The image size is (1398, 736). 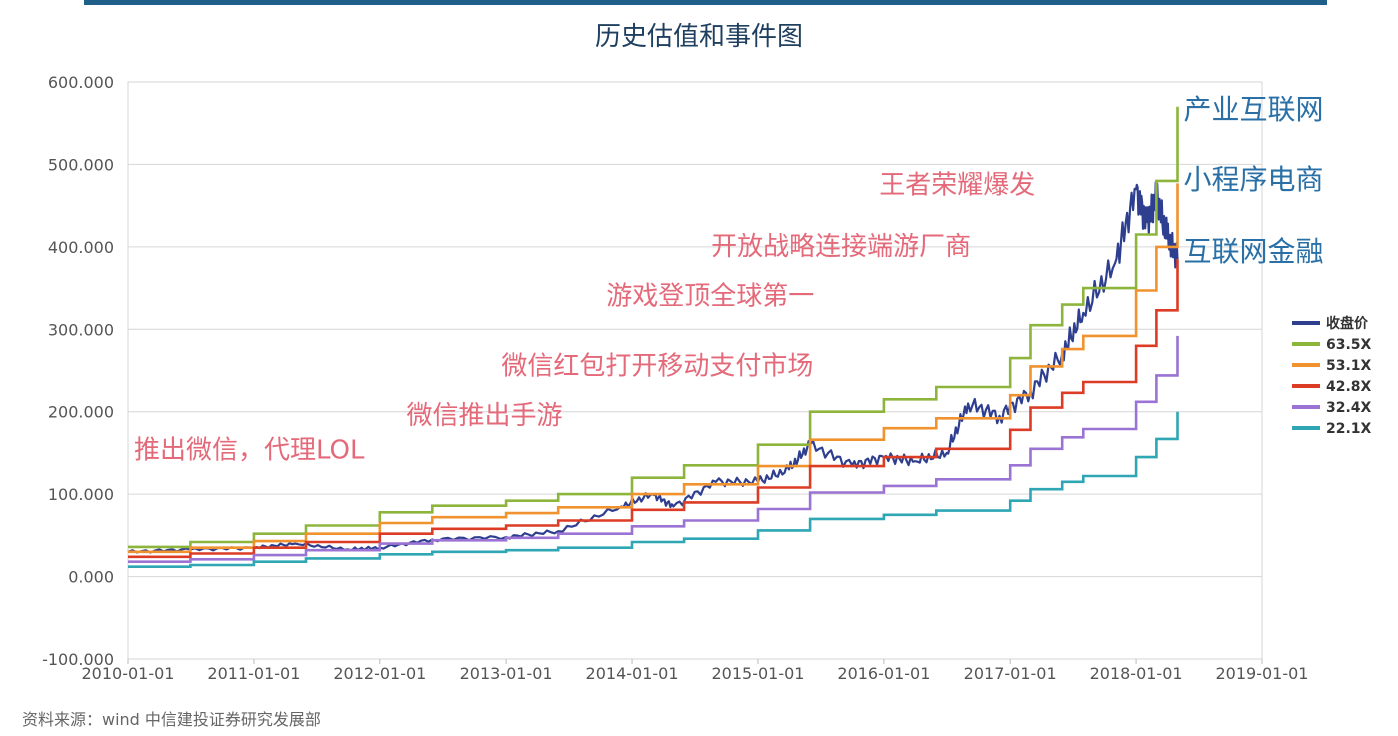 What do you see at coordinates (249, 451) in the screenshot?
I see `event-annotation: 推出微信，代理LOL` at bounding box center [249, 451].